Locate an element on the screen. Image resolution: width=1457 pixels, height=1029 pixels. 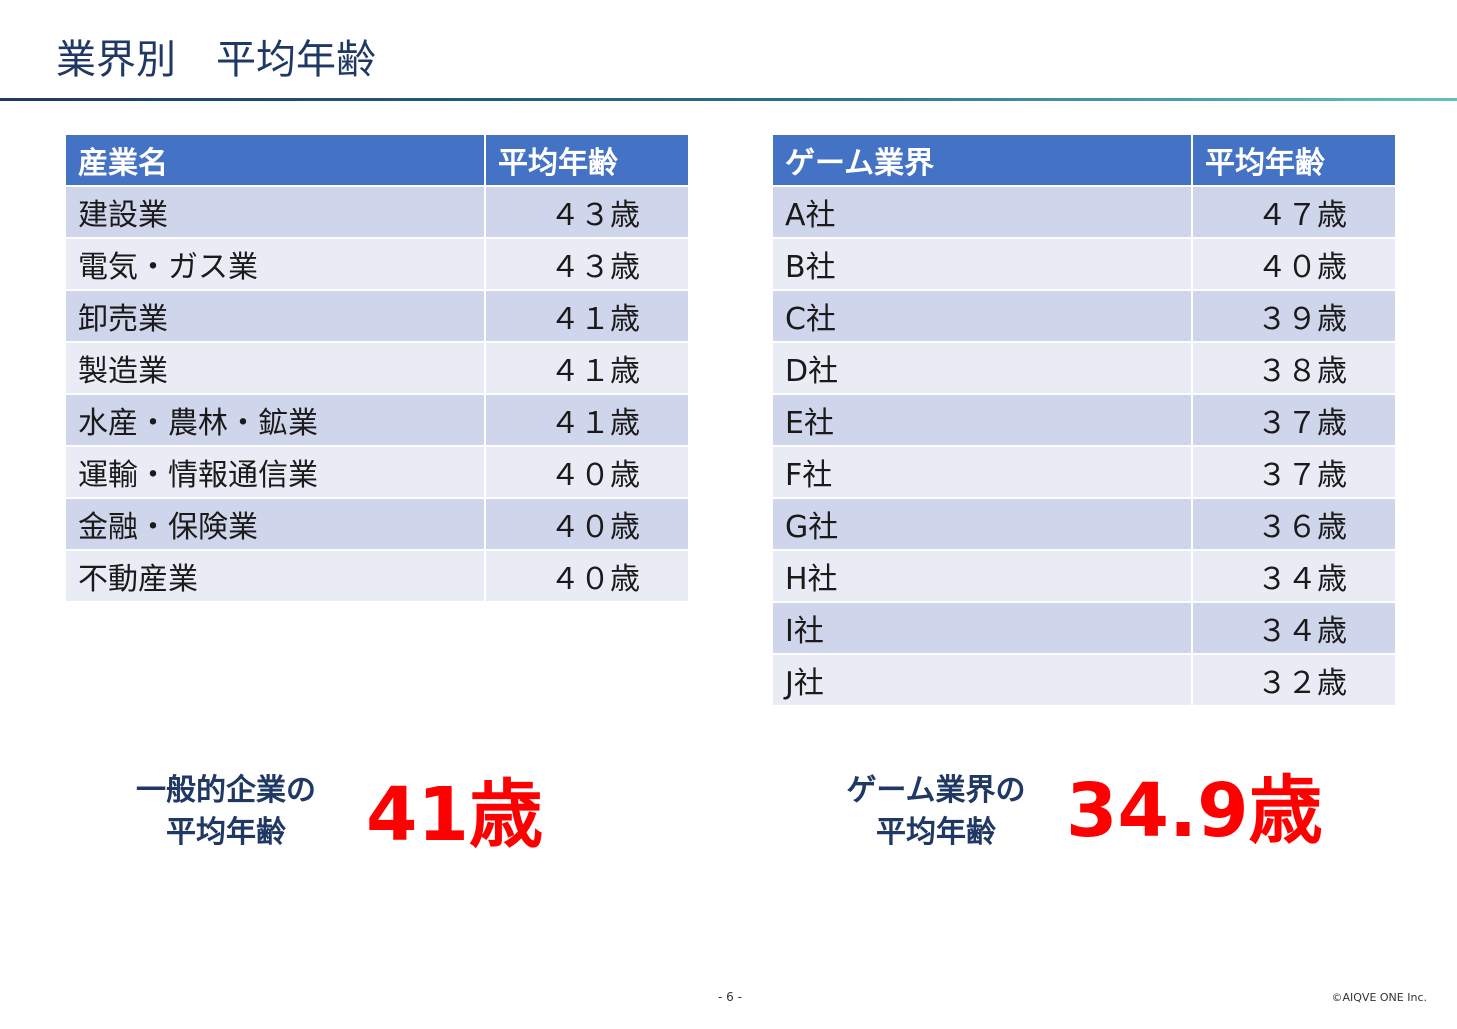
industry-name-cell: 水産・農林・鉱業 is located at coordinates (275, 420).